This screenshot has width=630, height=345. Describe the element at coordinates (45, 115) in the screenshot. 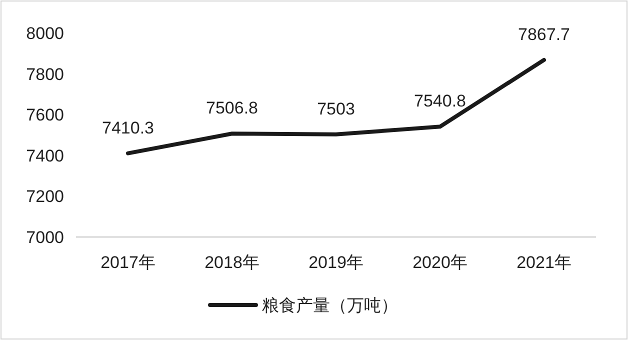

I see `y-tick-label: 7600` at that location.